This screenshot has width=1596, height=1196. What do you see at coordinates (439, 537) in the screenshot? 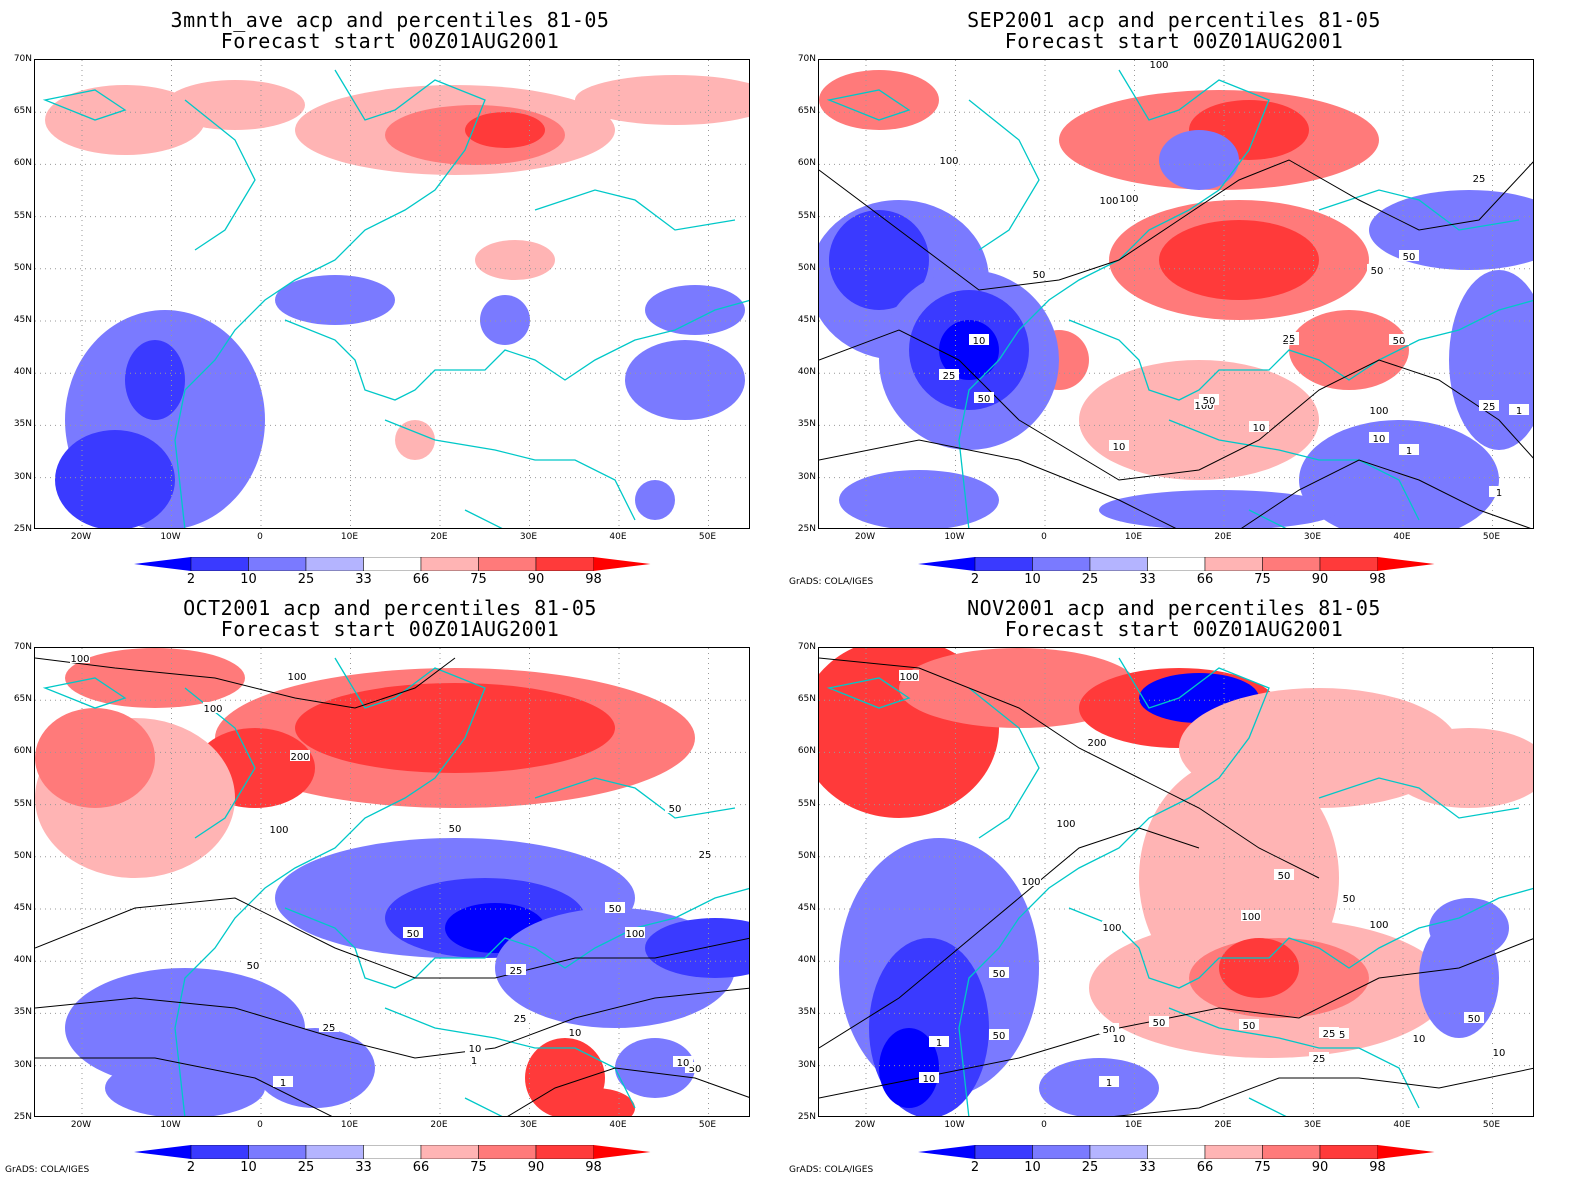
I see `longitude-label: 20E` at bounding box center [439, 537].